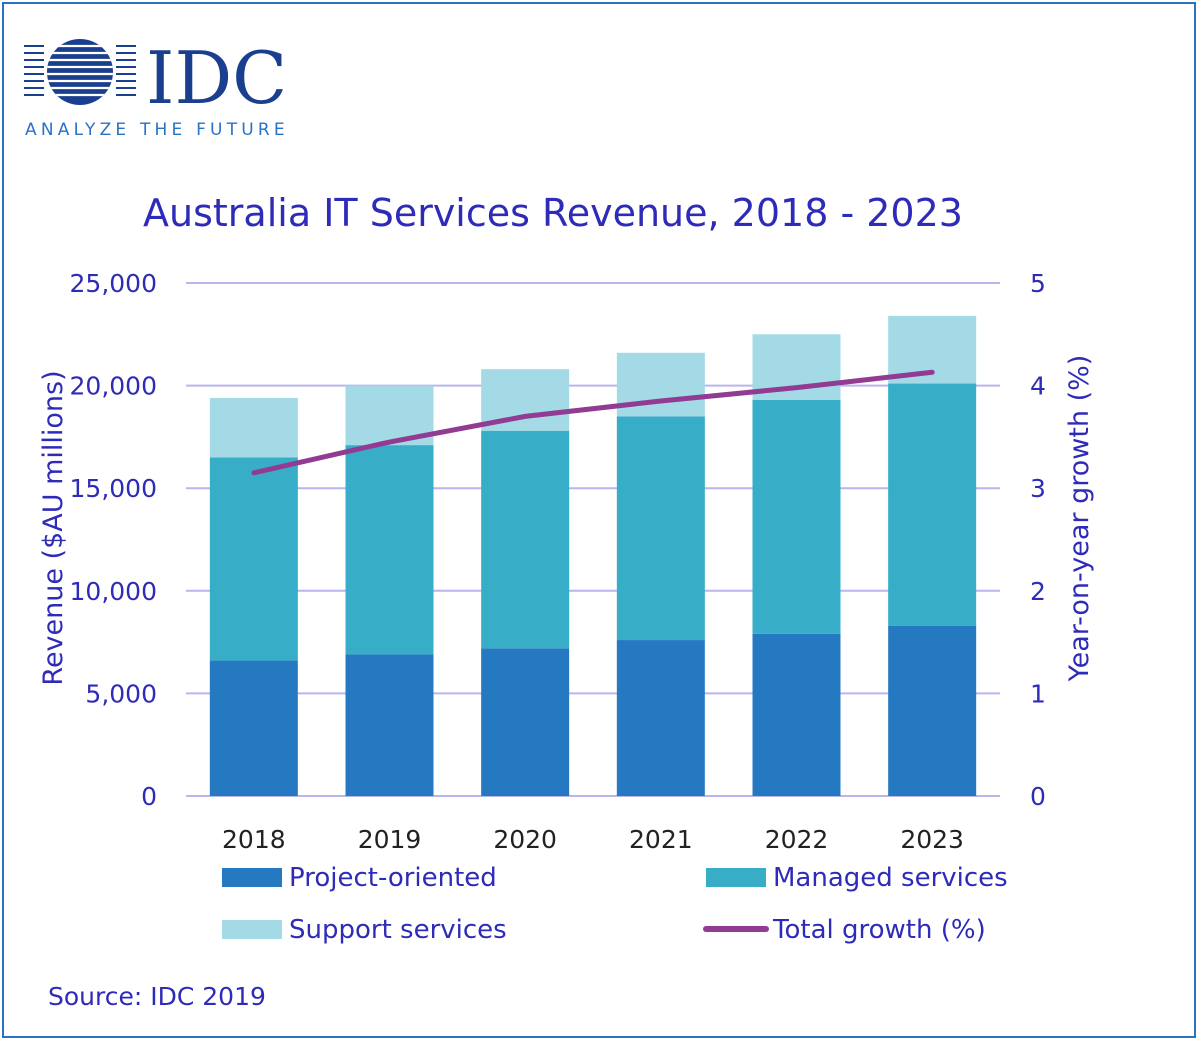 This screenshot has width=1200, height=1042. Describe the element at coordinates (113, 488) in the screenshot. I see `y-tick-label: 15,000` at that location.